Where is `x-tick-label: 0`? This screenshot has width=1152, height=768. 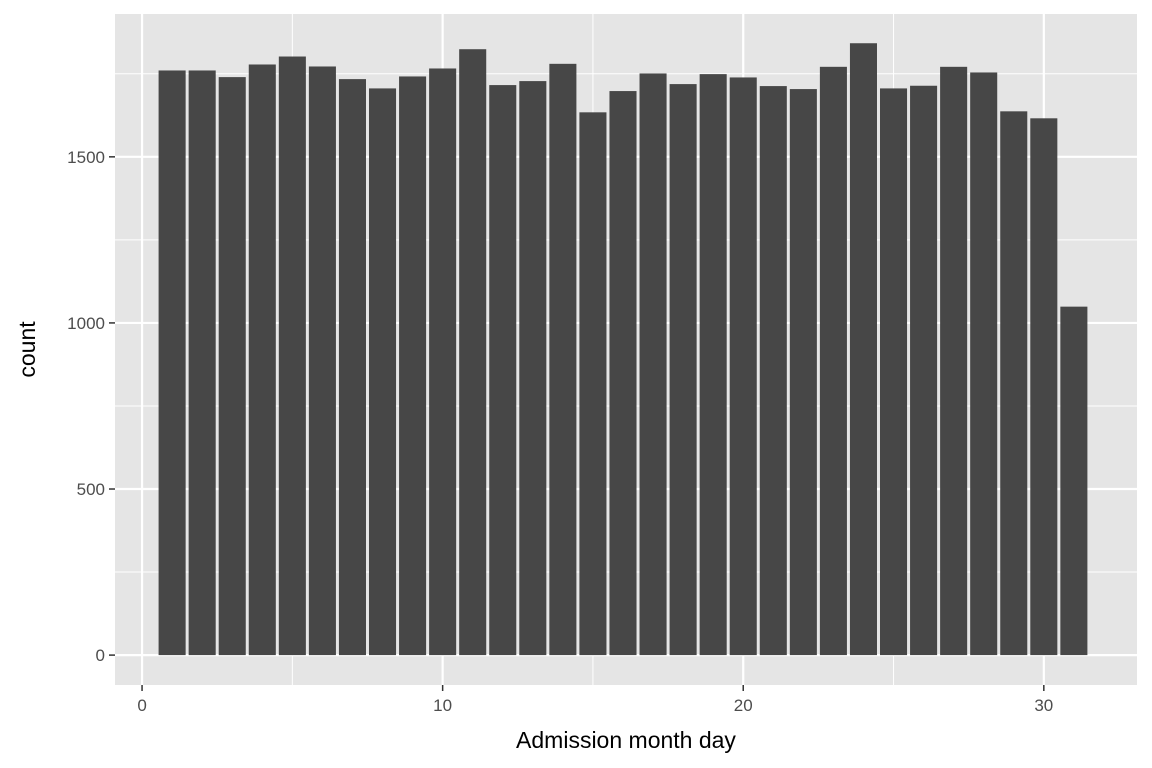
x-tick-label: 0 is located at coordinates (141, 705).